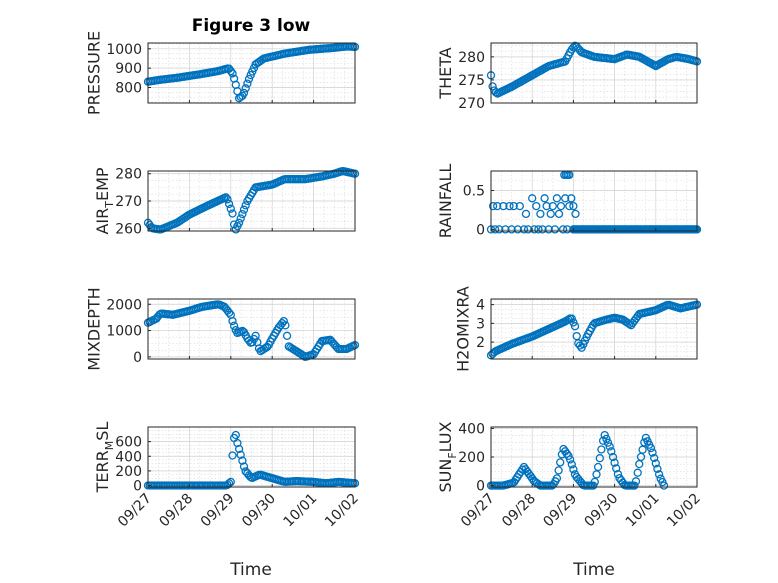  I want to click on y-tick-label: 260, so click(128, 229).